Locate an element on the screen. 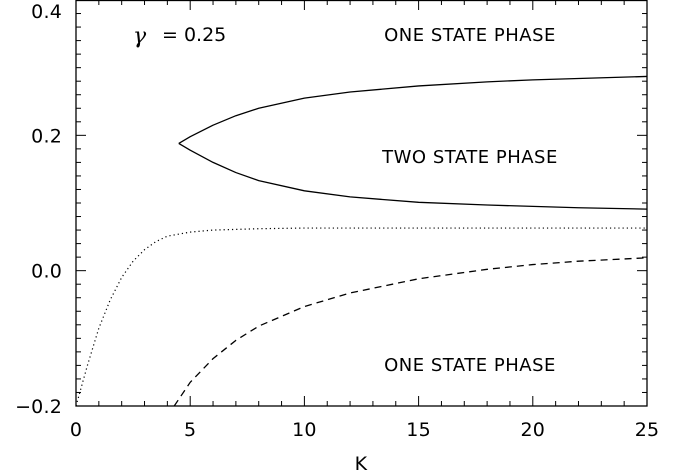 The image size is (688, 474). x-tick-label: 20 is located at coordinates (533, 430).